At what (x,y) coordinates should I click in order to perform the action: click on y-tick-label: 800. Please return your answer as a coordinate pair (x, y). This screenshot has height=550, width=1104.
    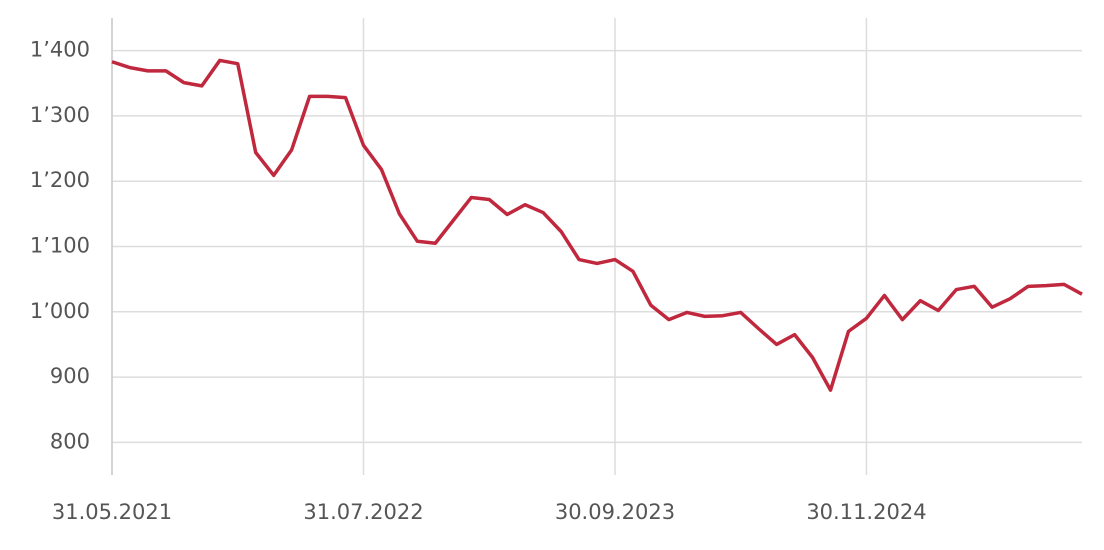
    Looking at the image, I should click on (70, 441).